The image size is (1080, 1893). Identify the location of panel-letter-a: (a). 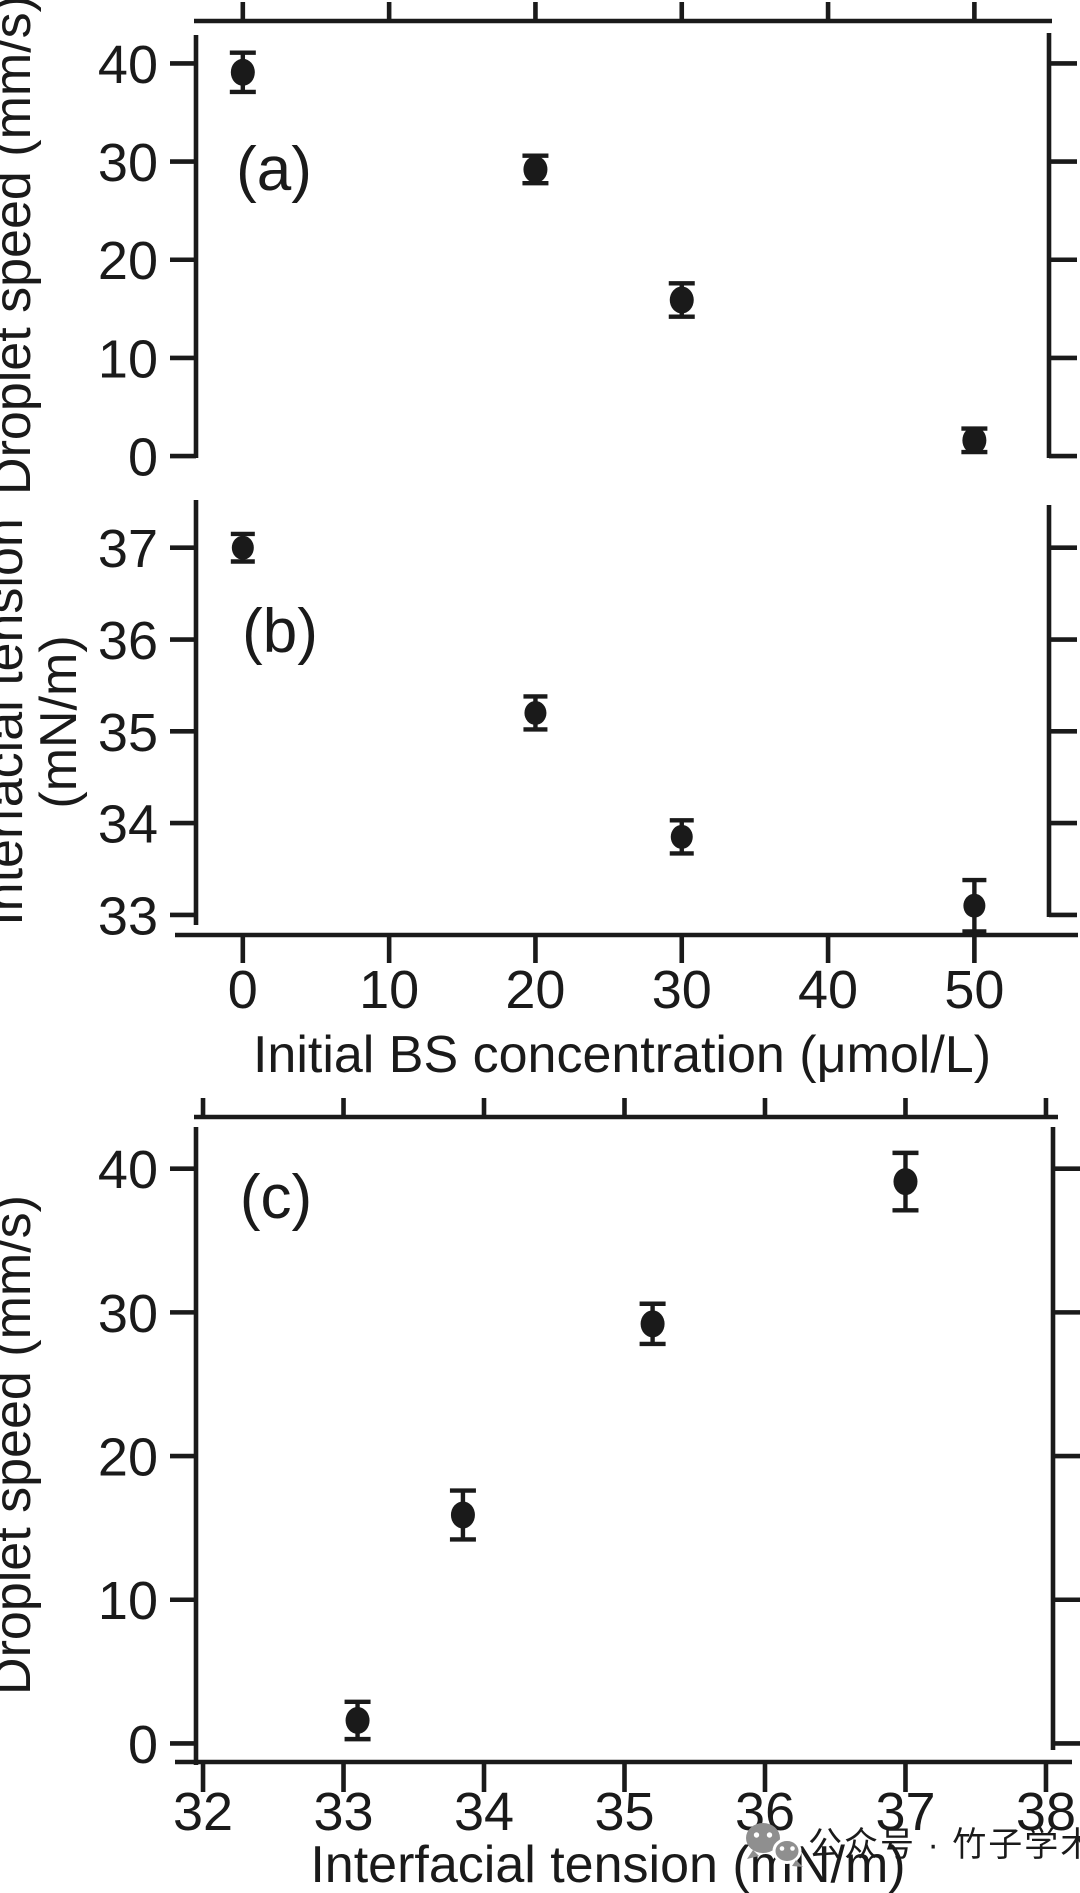
(274, 169).